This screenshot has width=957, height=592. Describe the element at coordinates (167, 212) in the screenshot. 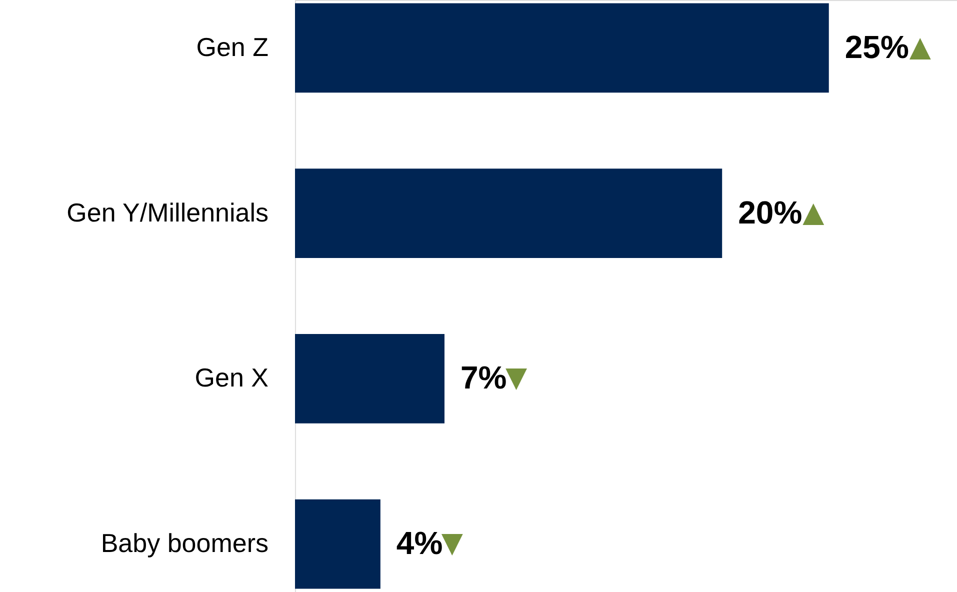

I see `y-tick-label: Gen Y/Millennials` at that location.